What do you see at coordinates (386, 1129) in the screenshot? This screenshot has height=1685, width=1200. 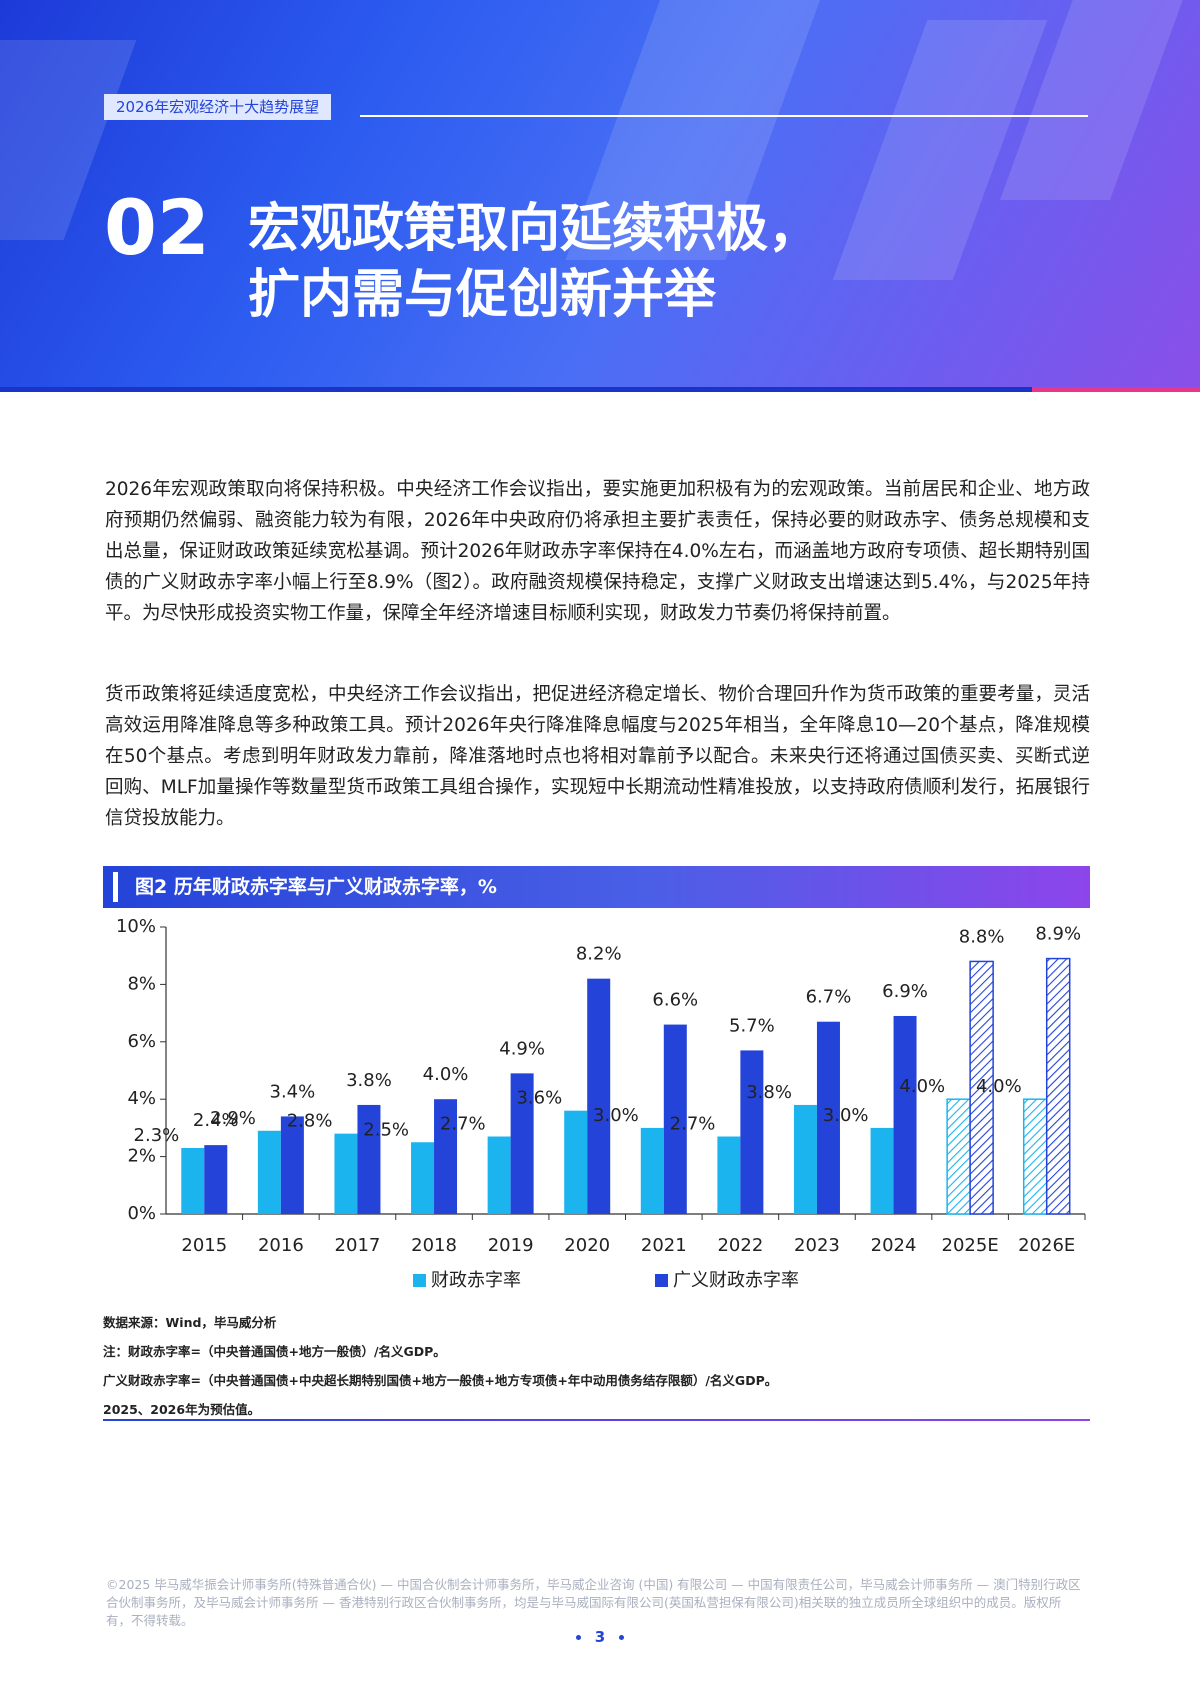 I see `value-label: 2.5%` at bounding box center [386, 1129].